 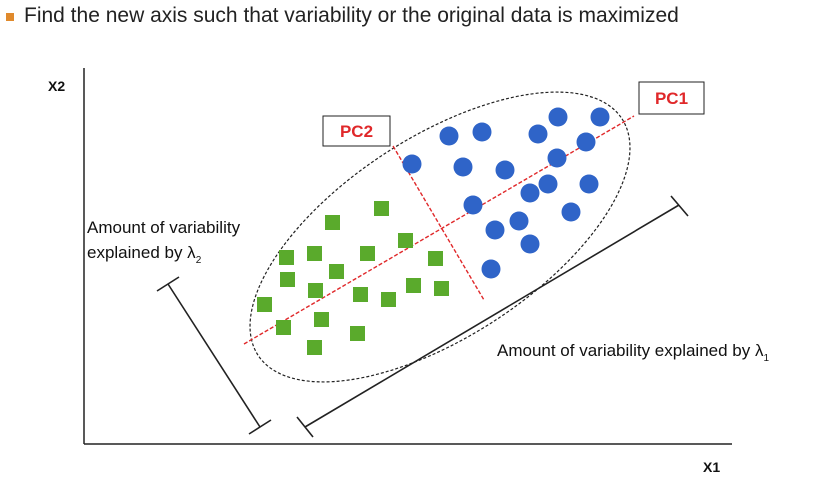 I want to click on pc2-label-box, so click(x=356, y=131).